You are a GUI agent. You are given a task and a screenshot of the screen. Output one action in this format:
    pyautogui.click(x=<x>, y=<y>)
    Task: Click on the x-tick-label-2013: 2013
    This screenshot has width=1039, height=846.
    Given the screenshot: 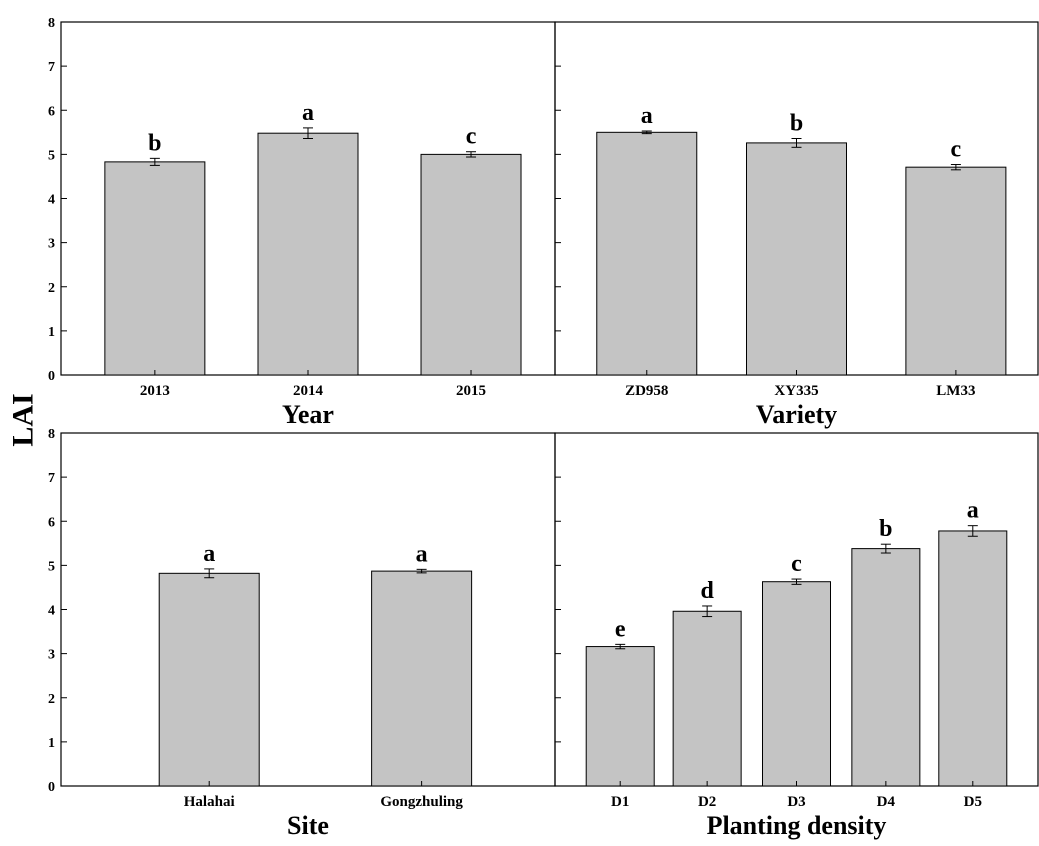 What is the action you would take?
    pyautogui.click(x=155, y=391)
    